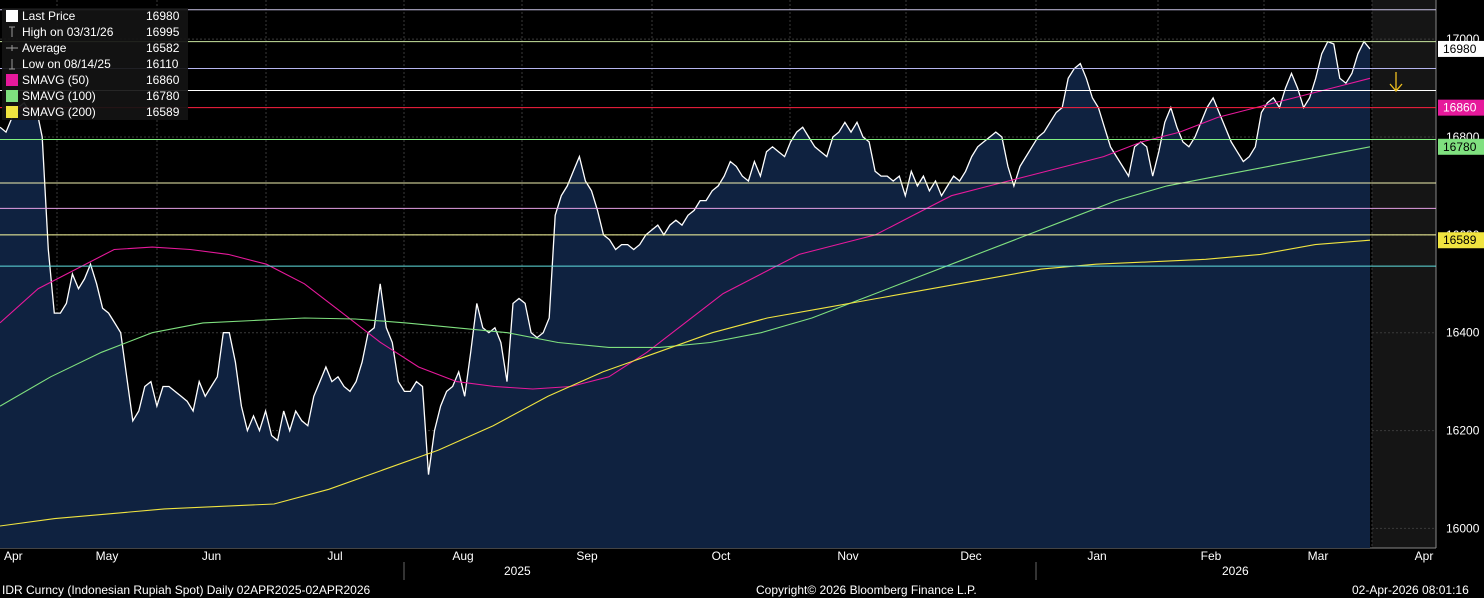 The height and width of the screenshot is (598, 1484). What do you see at coordinates (12, 48) in the screenshot?
I see `average-marker-icon` at bounding box center [12, 48].